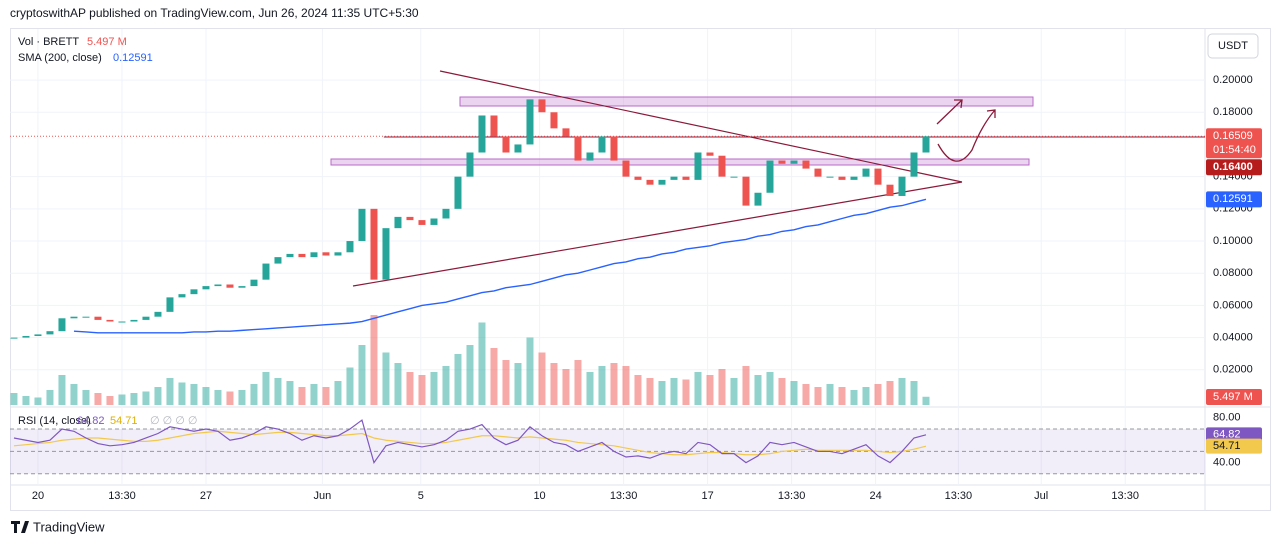 This screenshot has width=1281, height=545. Describe the element at coordinates (60, 58) in the screenshot. I see `legend-name: SMA (200, close)` at that location.